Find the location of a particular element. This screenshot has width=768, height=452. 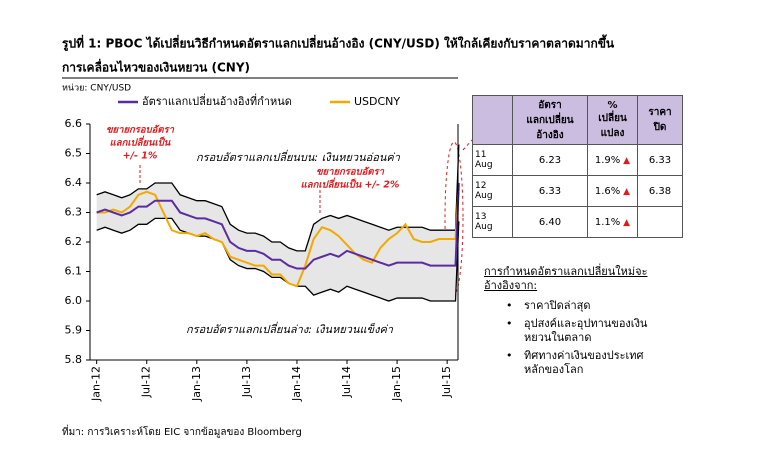

y-tick-label: 6.0 is located at coordinates (74, 300).